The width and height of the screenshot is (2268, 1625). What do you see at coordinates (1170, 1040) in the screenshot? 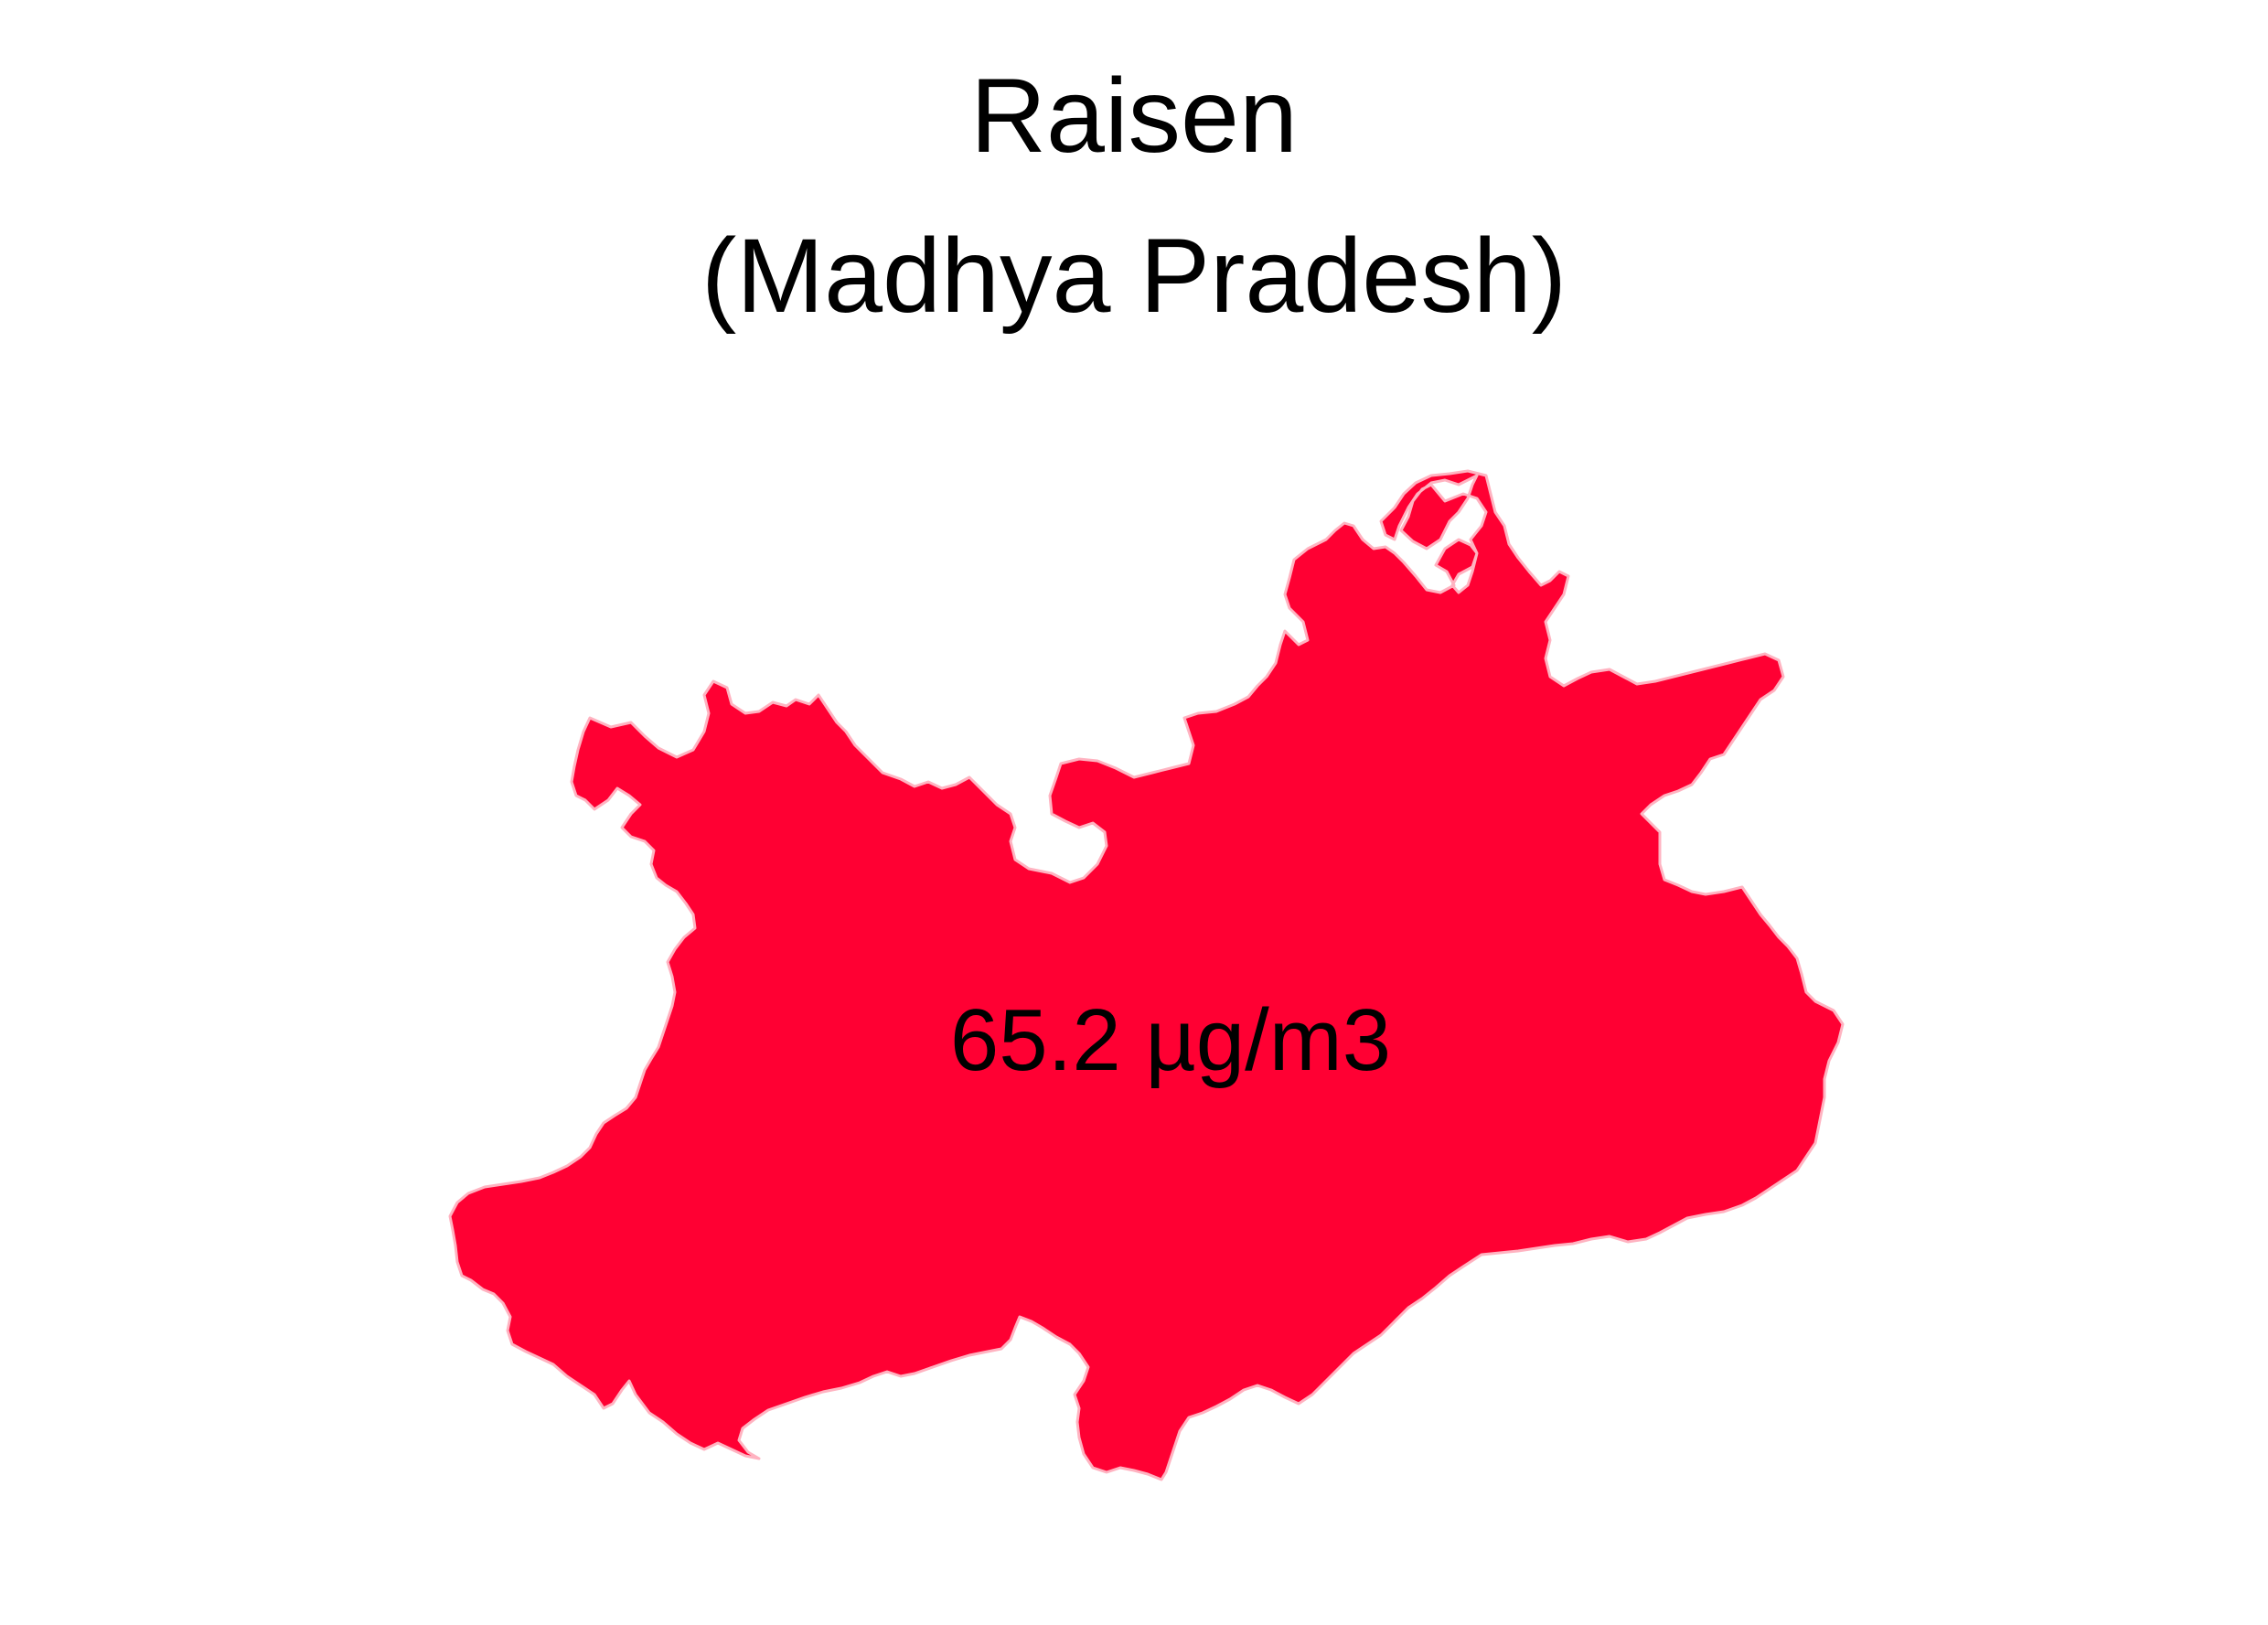
I see `pm25-value-label: 65.2 µg/m3` at bounding box center [1170, 1040].